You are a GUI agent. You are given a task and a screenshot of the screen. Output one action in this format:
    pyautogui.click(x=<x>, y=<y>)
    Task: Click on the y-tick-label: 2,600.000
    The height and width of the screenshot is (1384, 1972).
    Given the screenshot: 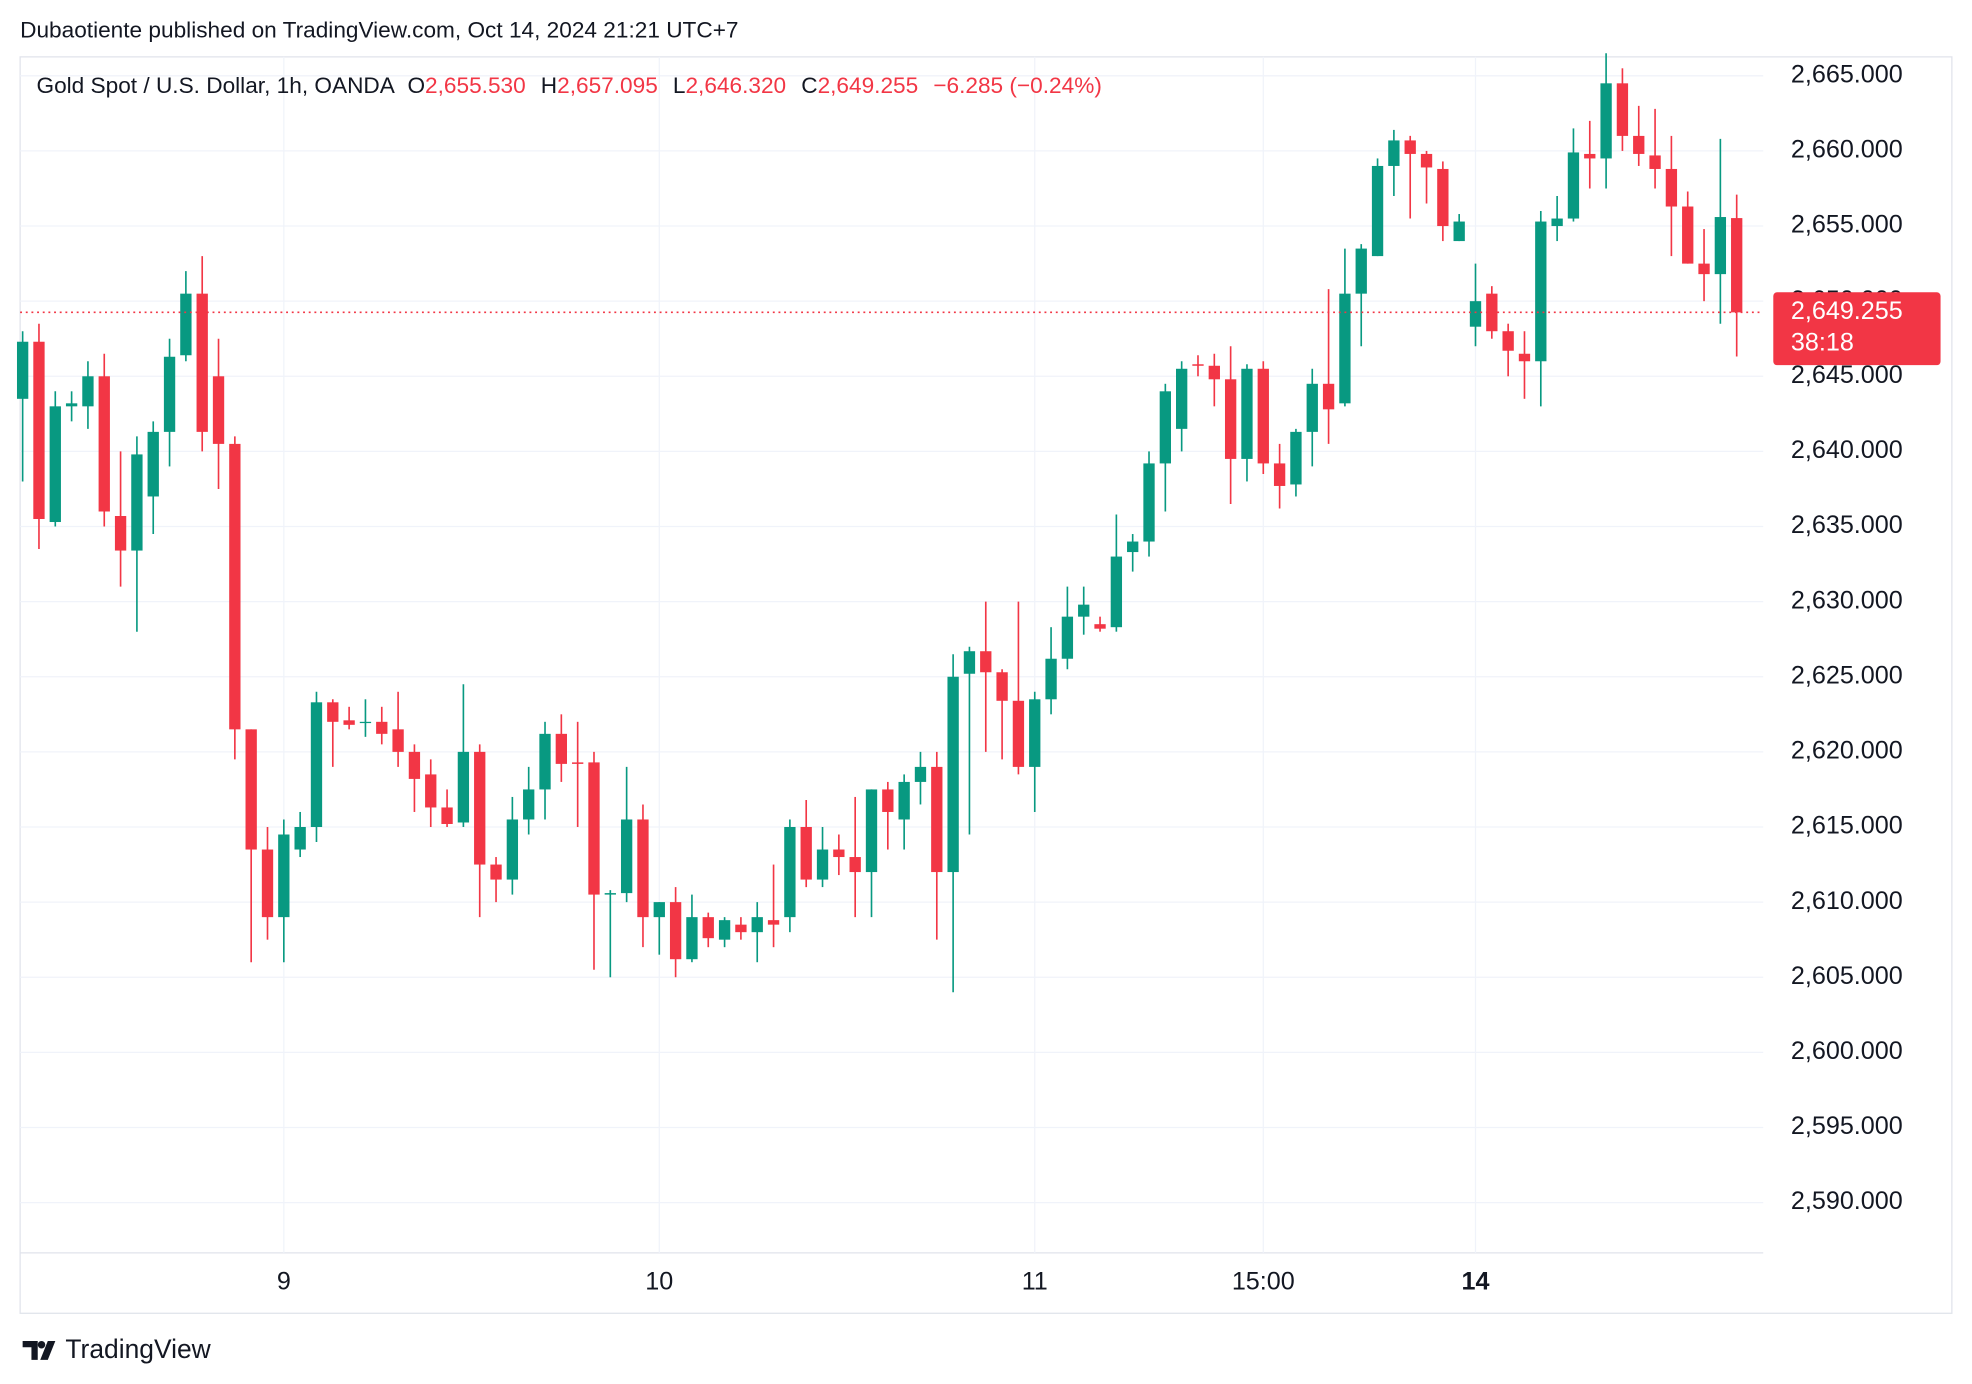 What is the action you would take?
    pyautogui.click(x=1847, y=1051)
    